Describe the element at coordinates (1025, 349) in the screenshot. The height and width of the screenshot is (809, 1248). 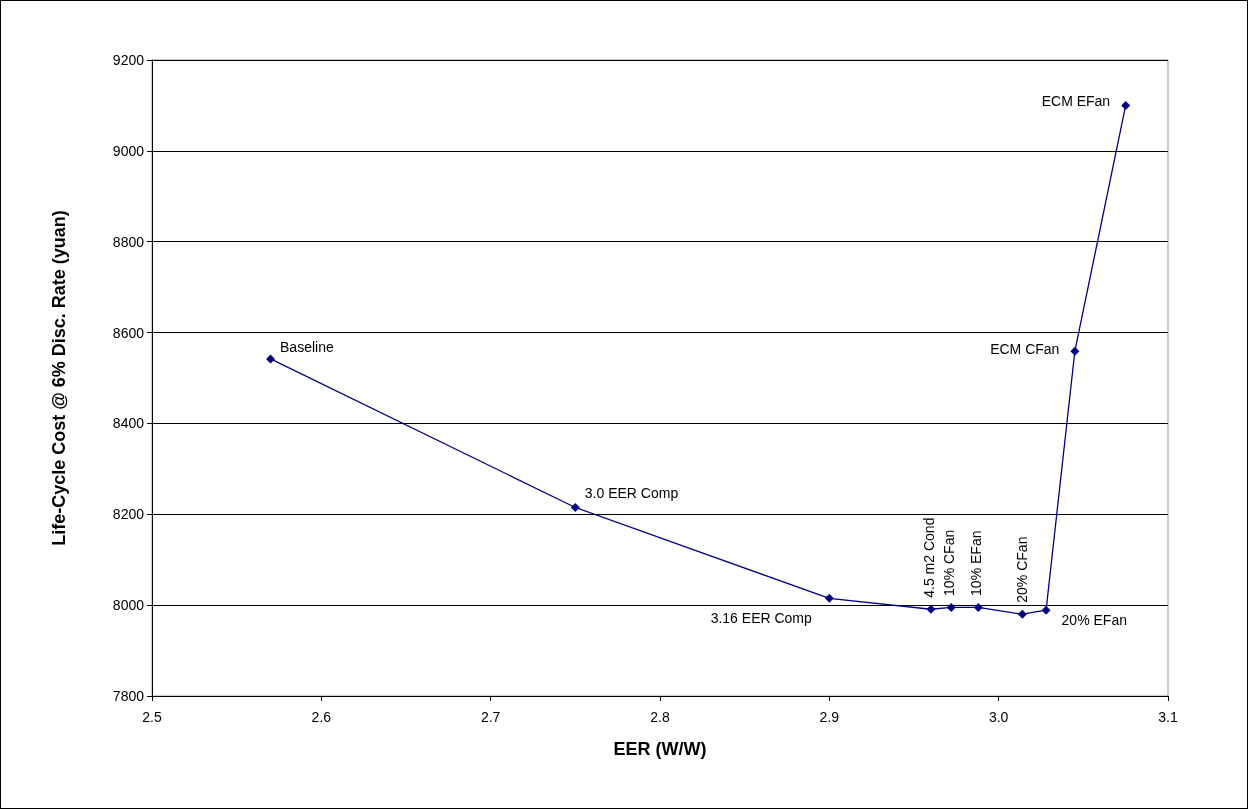
I see `annotation: ECM CFan` at that location.